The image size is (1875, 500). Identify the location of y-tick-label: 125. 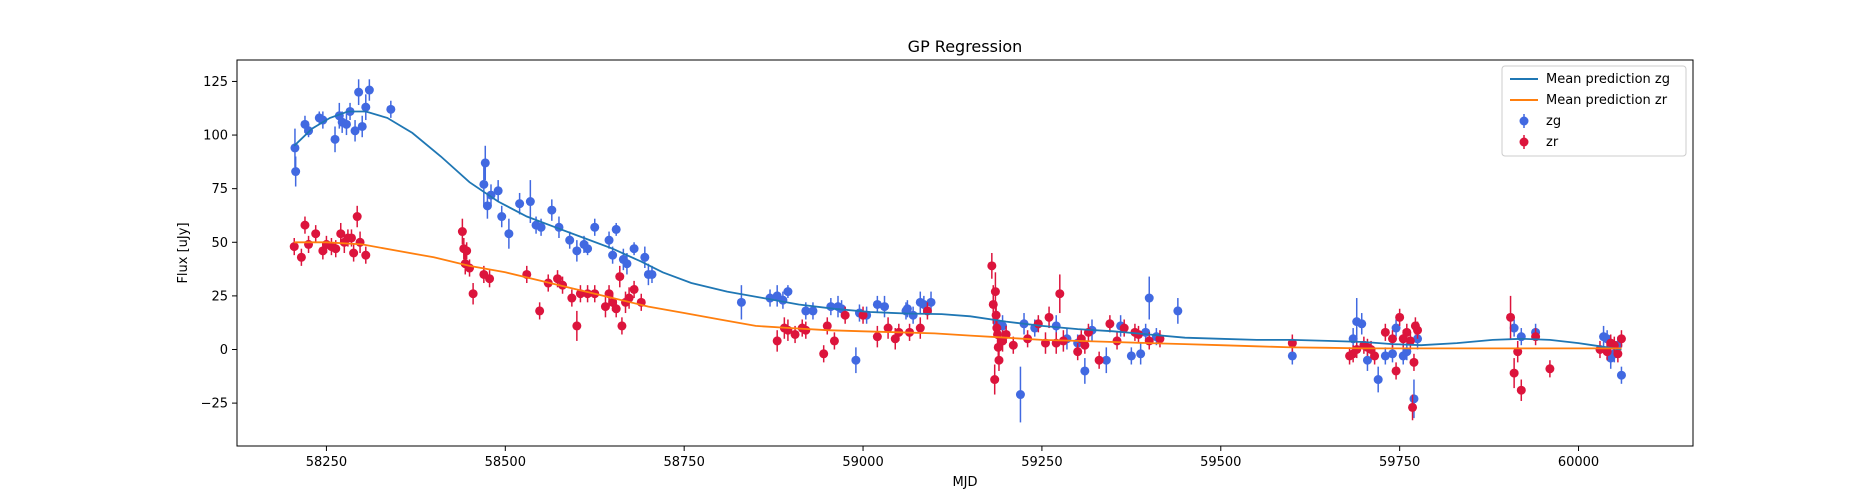
(215, 82).